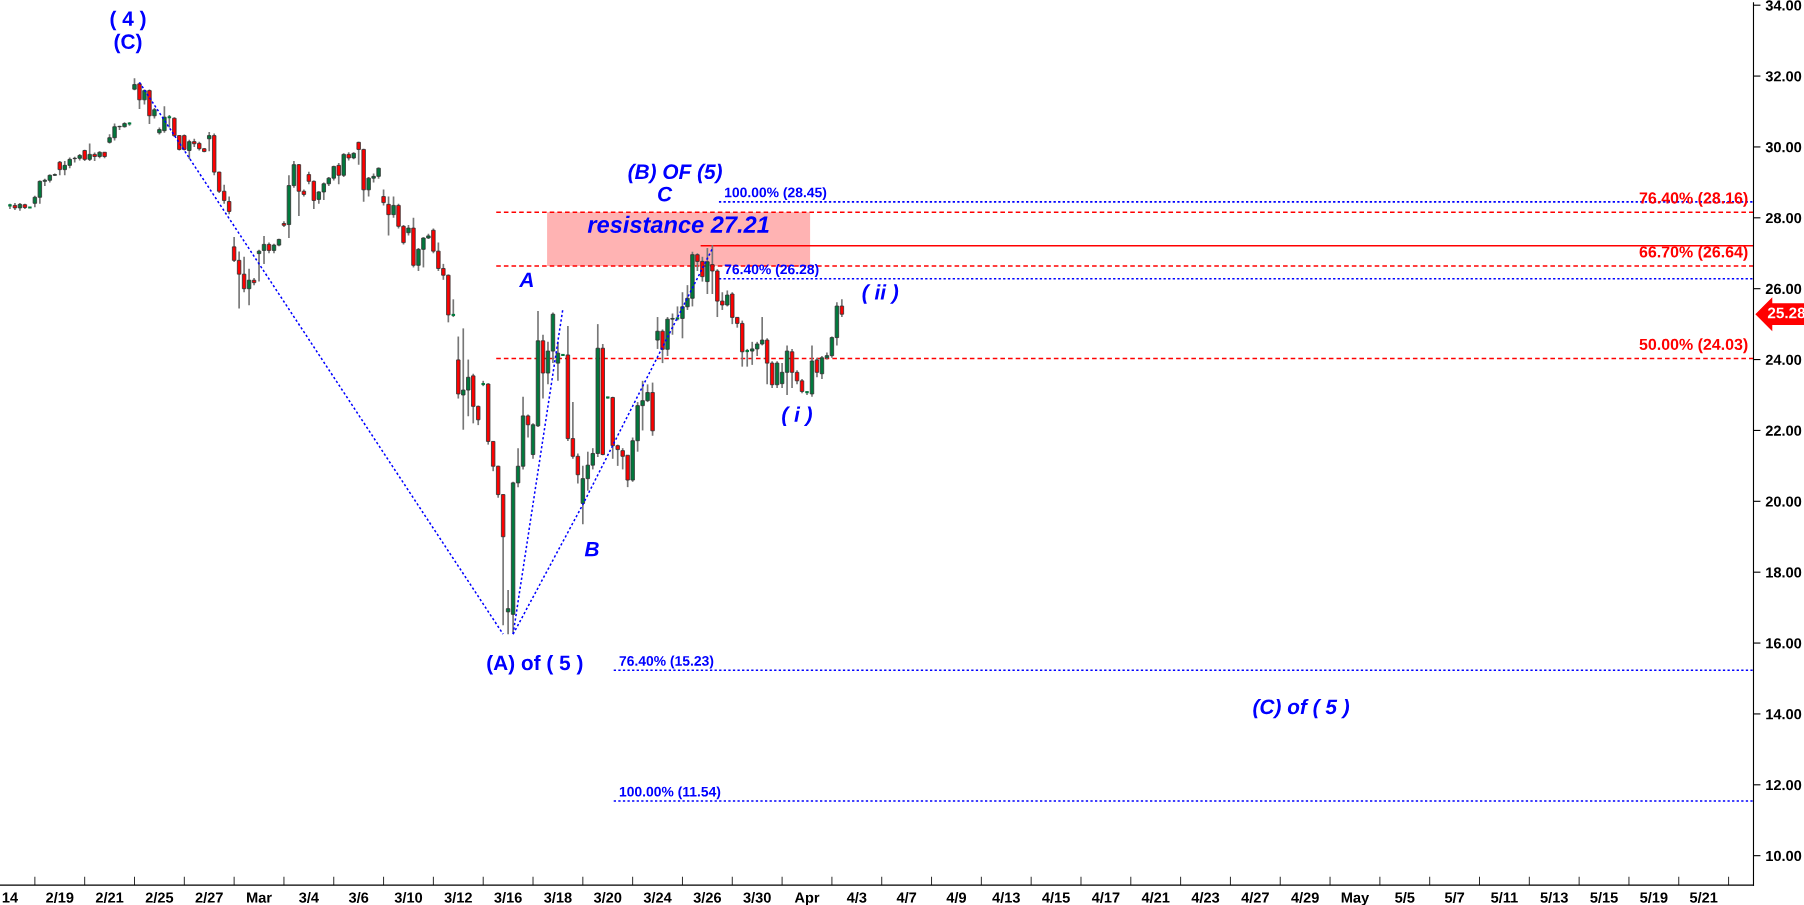 The image size is (1804, 905). Describe the element at coordinates (10, 897) in the screenshot. I see `x-tick-label: 14` at that location.